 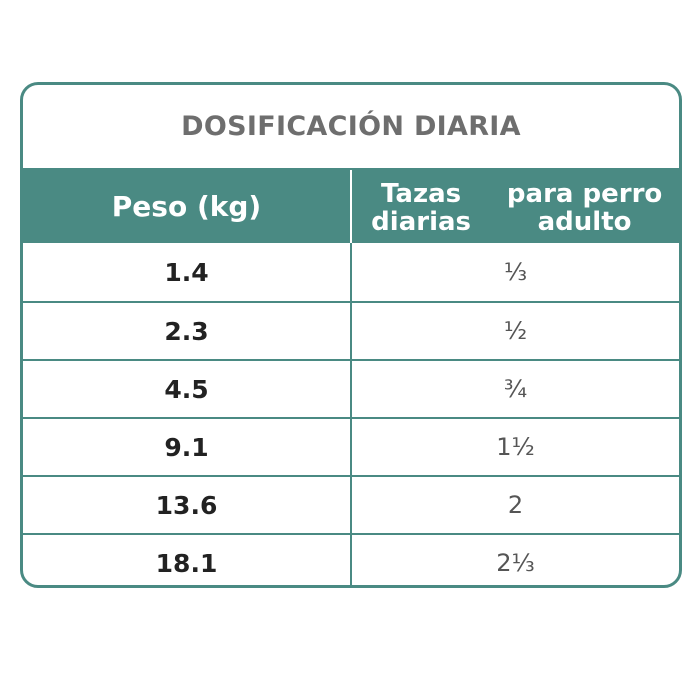 I want to click on table-row: 18.1 2⅓, so click(x=351, y=559).